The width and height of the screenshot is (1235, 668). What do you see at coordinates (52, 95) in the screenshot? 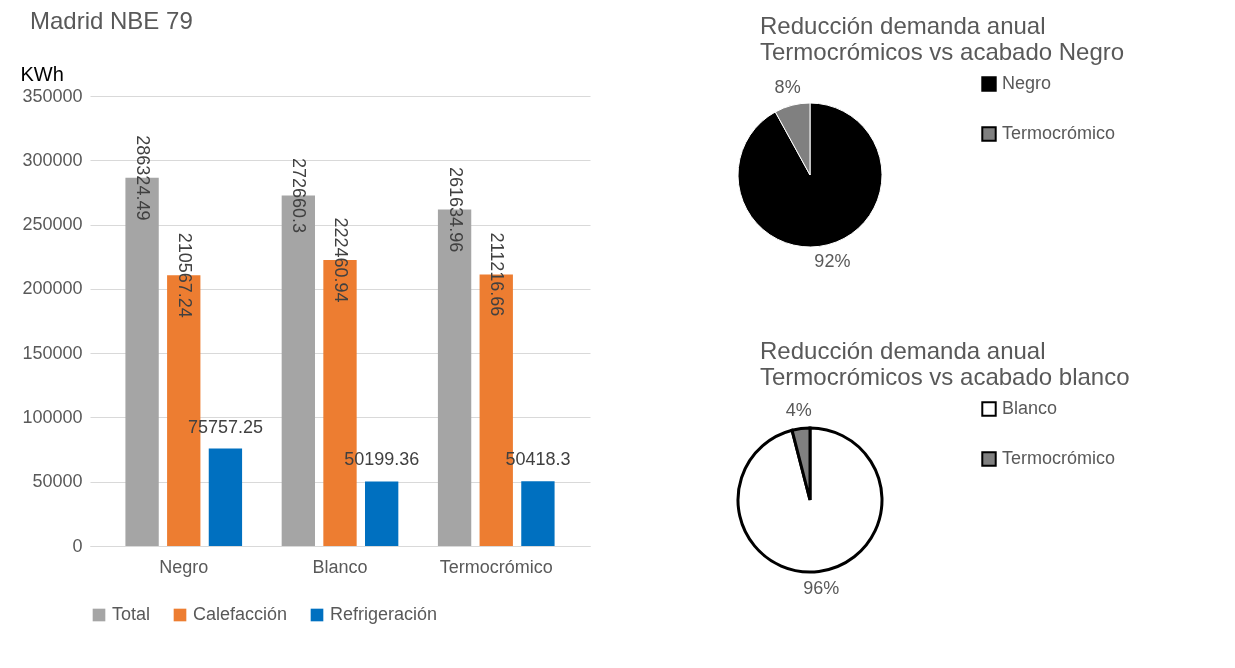
I see `y-tick-label: 350000` at bounding box center [52, 95].